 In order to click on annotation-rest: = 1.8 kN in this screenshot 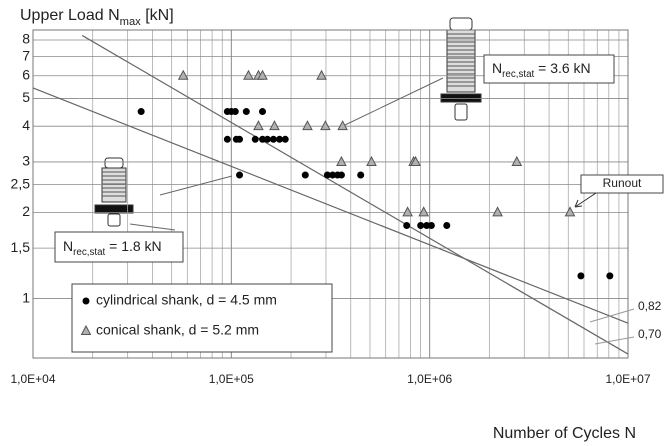, I will do `click(133, 246)`.